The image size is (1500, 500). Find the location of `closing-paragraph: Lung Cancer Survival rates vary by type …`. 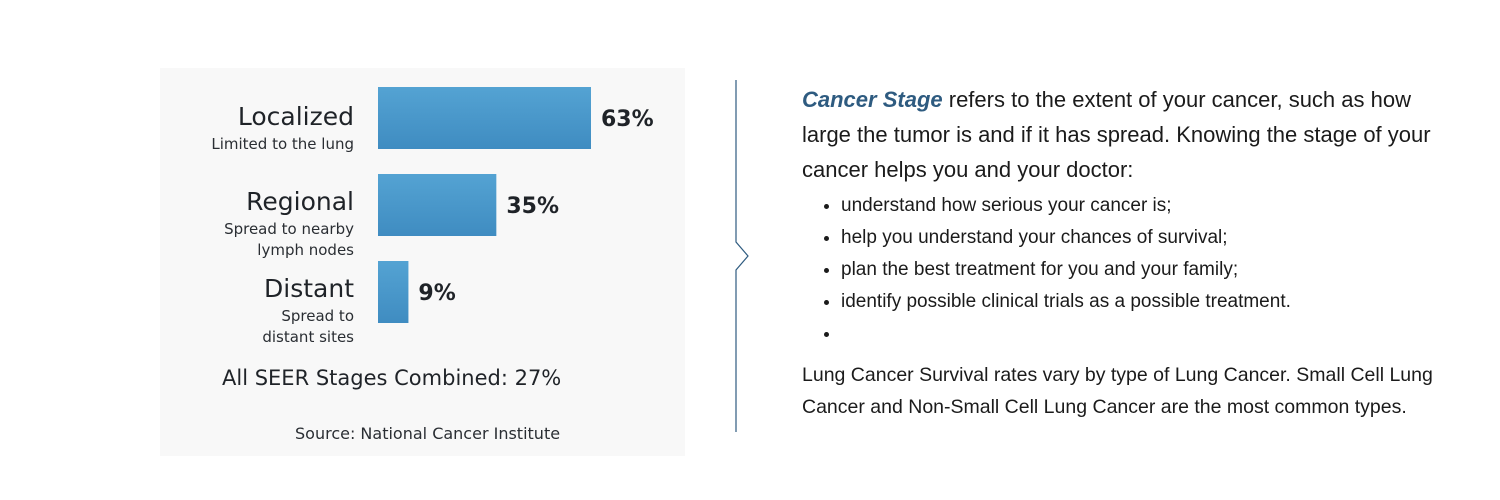

closing-paragraph: Lung Cancer Survival rates vary by type … is located at coordinates (1117, 391).